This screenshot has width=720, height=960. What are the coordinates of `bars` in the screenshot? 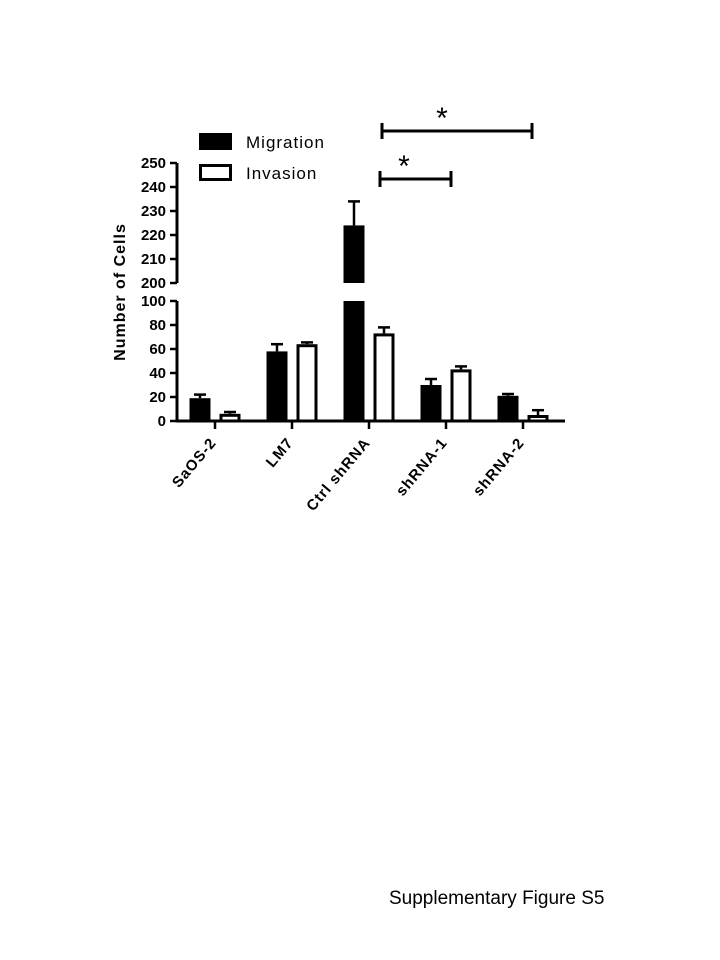 It's located at (369, 311).